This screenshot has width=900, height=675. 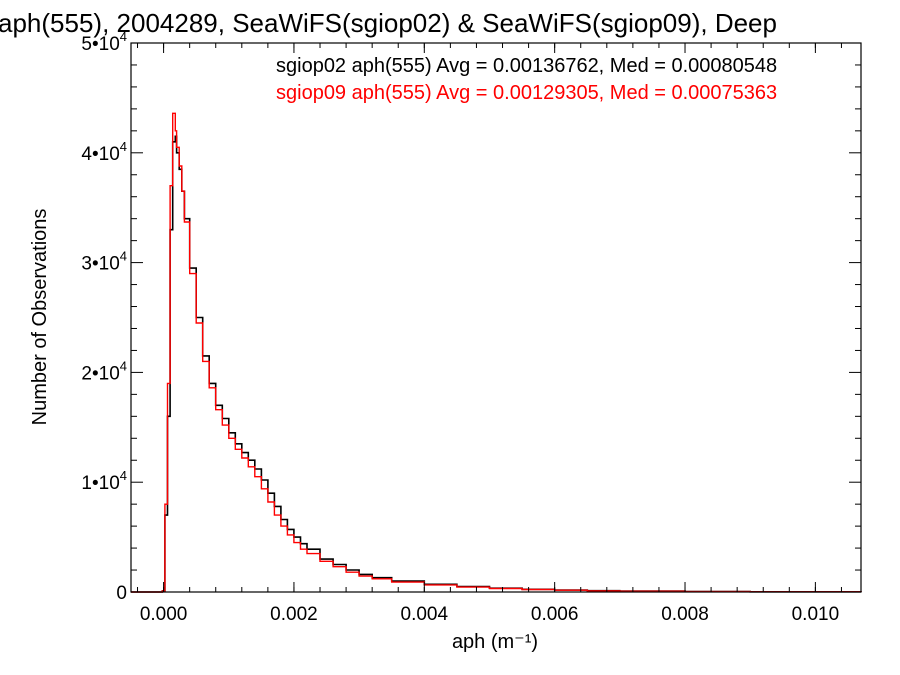 I want to click on x-tick-label: 0.002, so click(x=294, y=614).